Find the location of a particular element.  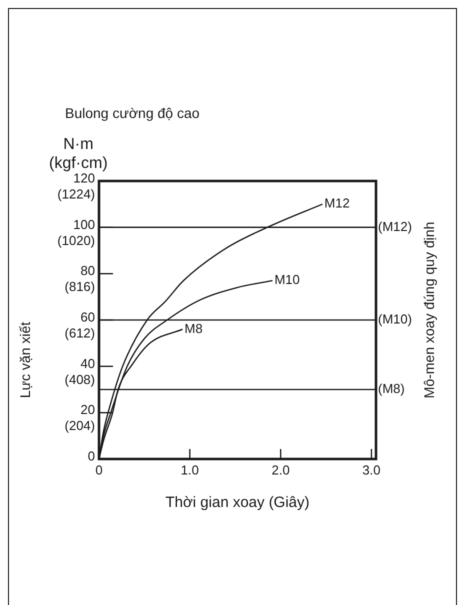

text: Mô-men xoay đúng quy định is located at coordinates (429, 310).